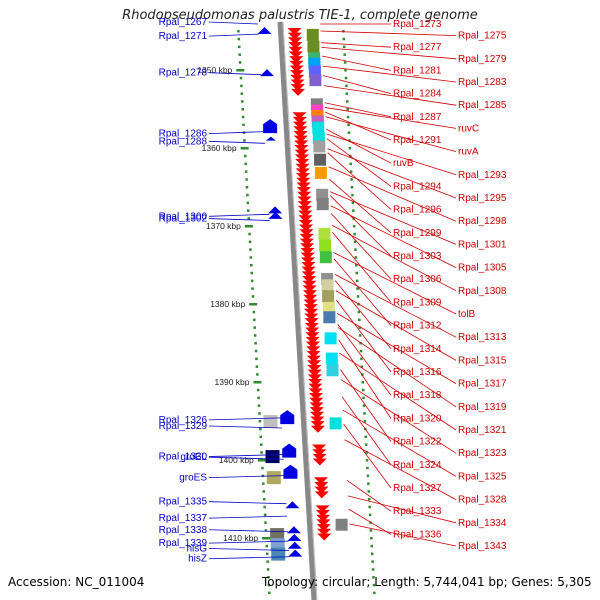 The image size is (600, 600). Describe the element at coordinates (183, 141) in the screenshot. I see `gene-label-left: Rpal_1288` at that location.